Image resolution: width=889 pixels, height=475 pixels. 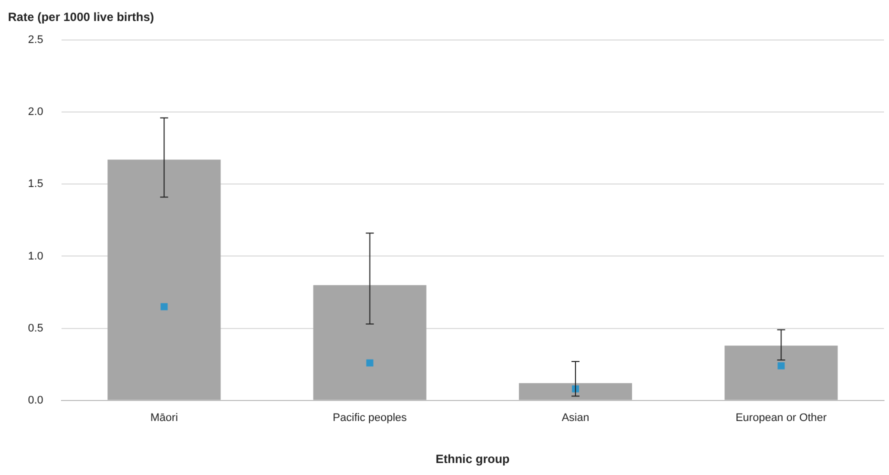 What do you see at coordinates (370, 418) in the screenshot?
I see `x-tick-label: Pacific peoples` at bounding box center [370, 418].